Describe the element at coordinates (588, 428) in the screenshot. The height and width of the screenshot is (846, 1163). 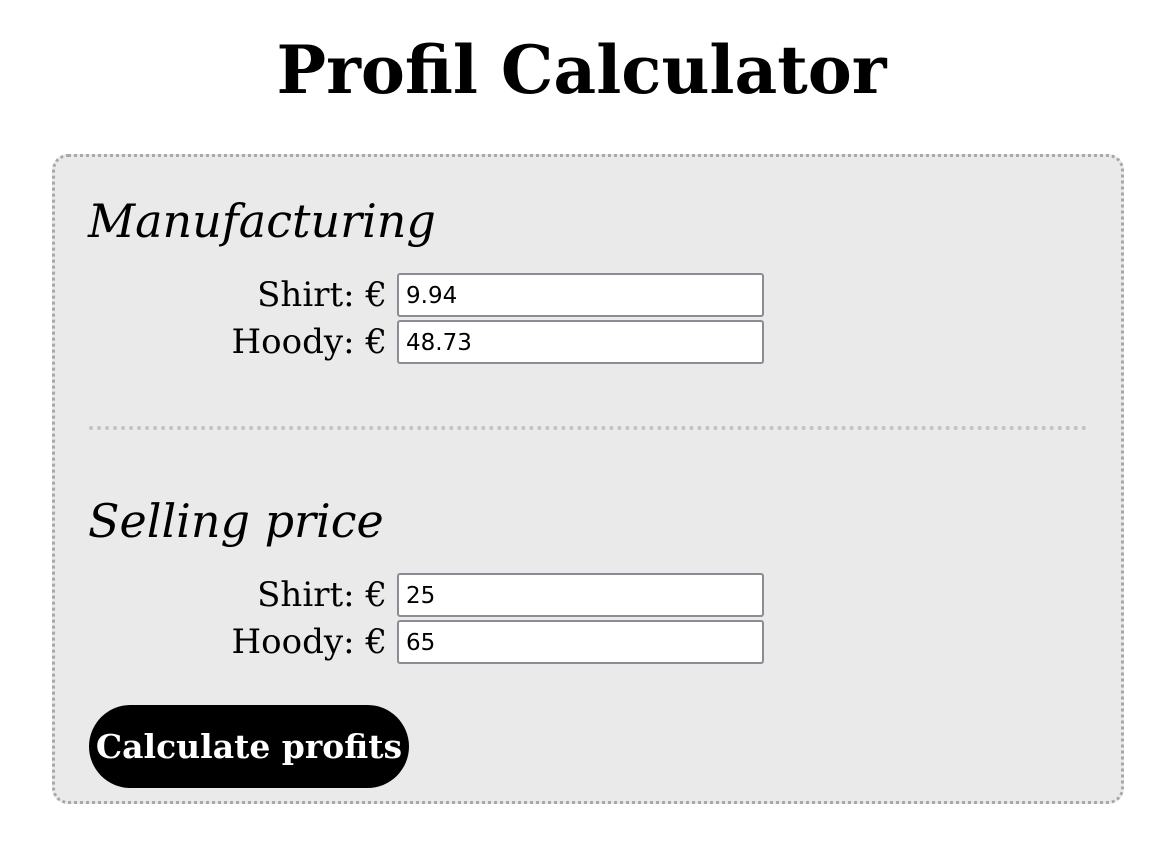
I see `section-divider` at that location.